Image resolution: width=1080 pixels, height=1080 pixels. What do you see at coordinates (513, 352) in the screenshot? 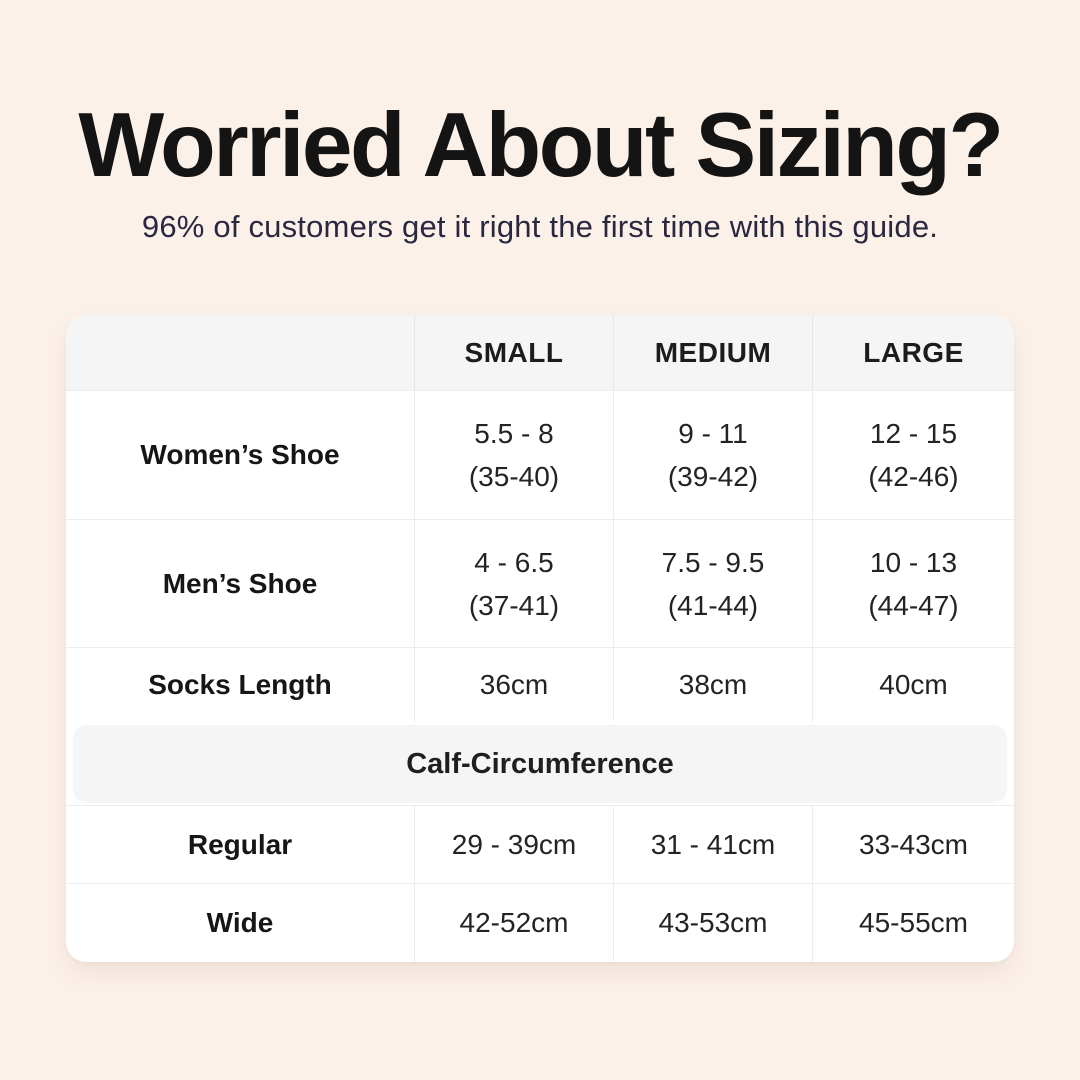
I see `column-header-small: SMALL` at bounding box center [513, 352].